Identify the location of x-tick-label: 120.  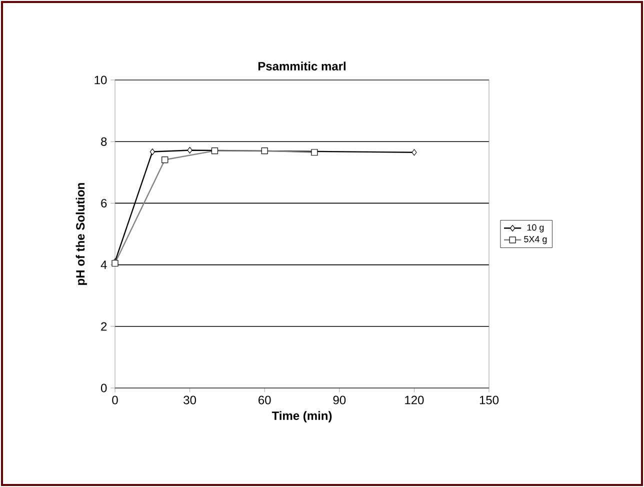
(414, 400).